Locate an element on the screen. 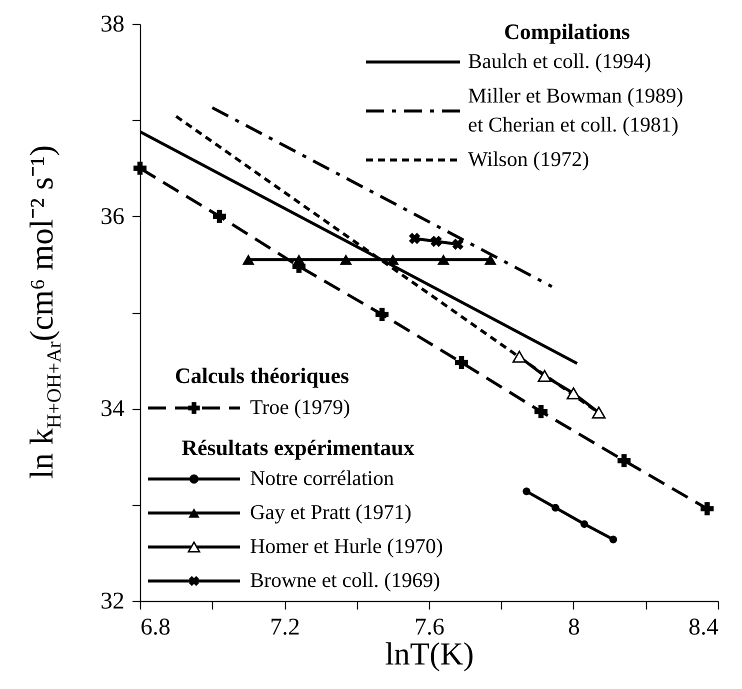 The height and width of the screenshot is (689, 742). legend-label: Wilson (1972) is located at coordinates (529, 159).